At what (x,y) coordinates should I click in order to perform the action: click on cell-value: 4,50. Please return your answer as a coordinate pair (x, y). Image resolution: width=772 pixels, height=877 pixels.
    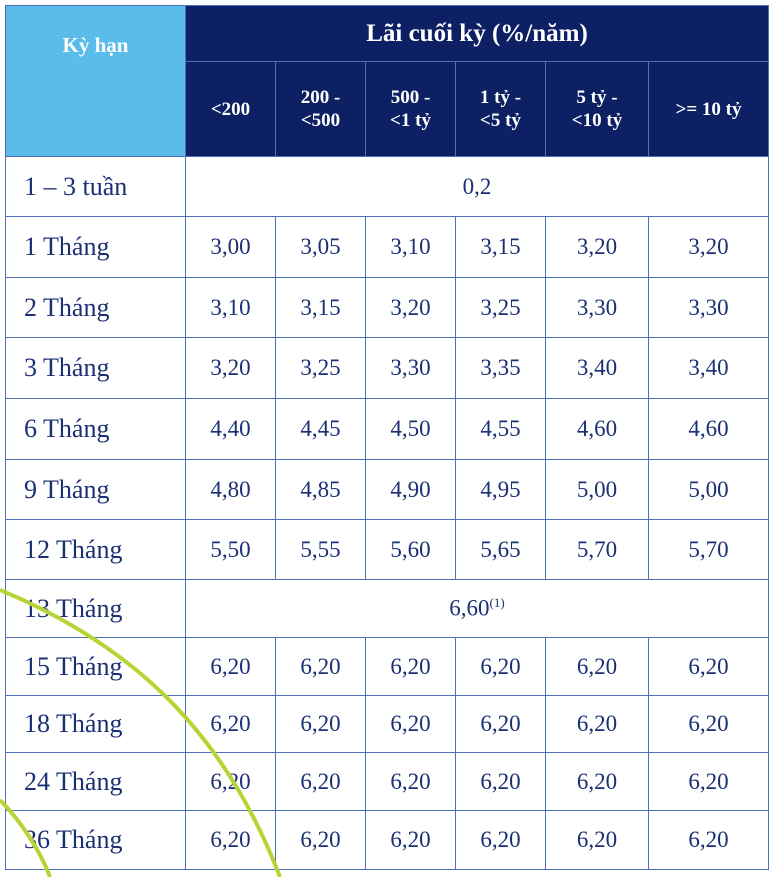
    Looking at the image, I should click on (410, 429).